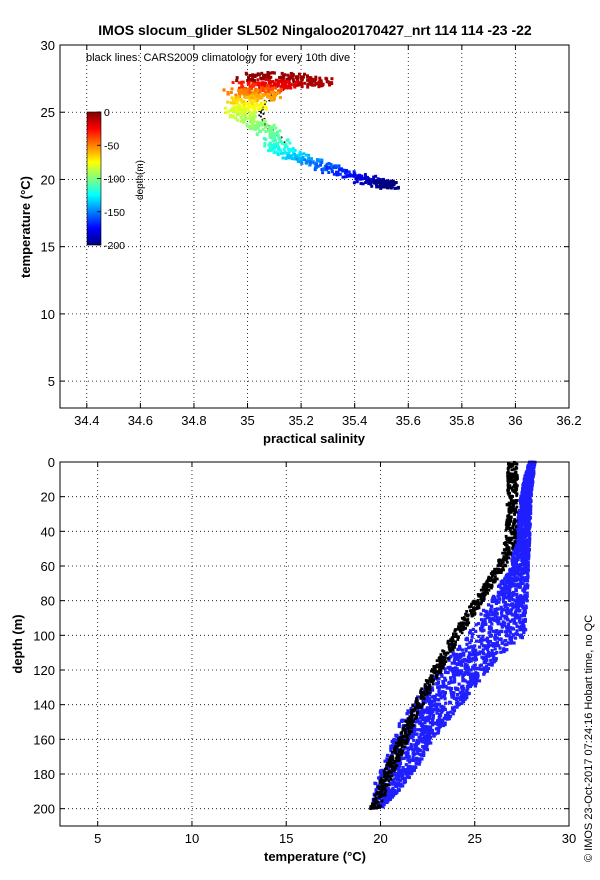  I want to click on profile-y-tick-label: 160, so click(44, 739).